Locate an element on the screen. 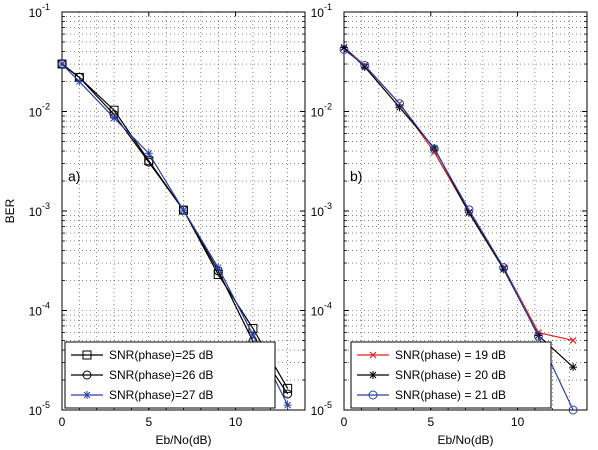 Image resolution: width=598 pixels, height=450 pixels. y-axis-label: BER is located at coordinates (10, 210).